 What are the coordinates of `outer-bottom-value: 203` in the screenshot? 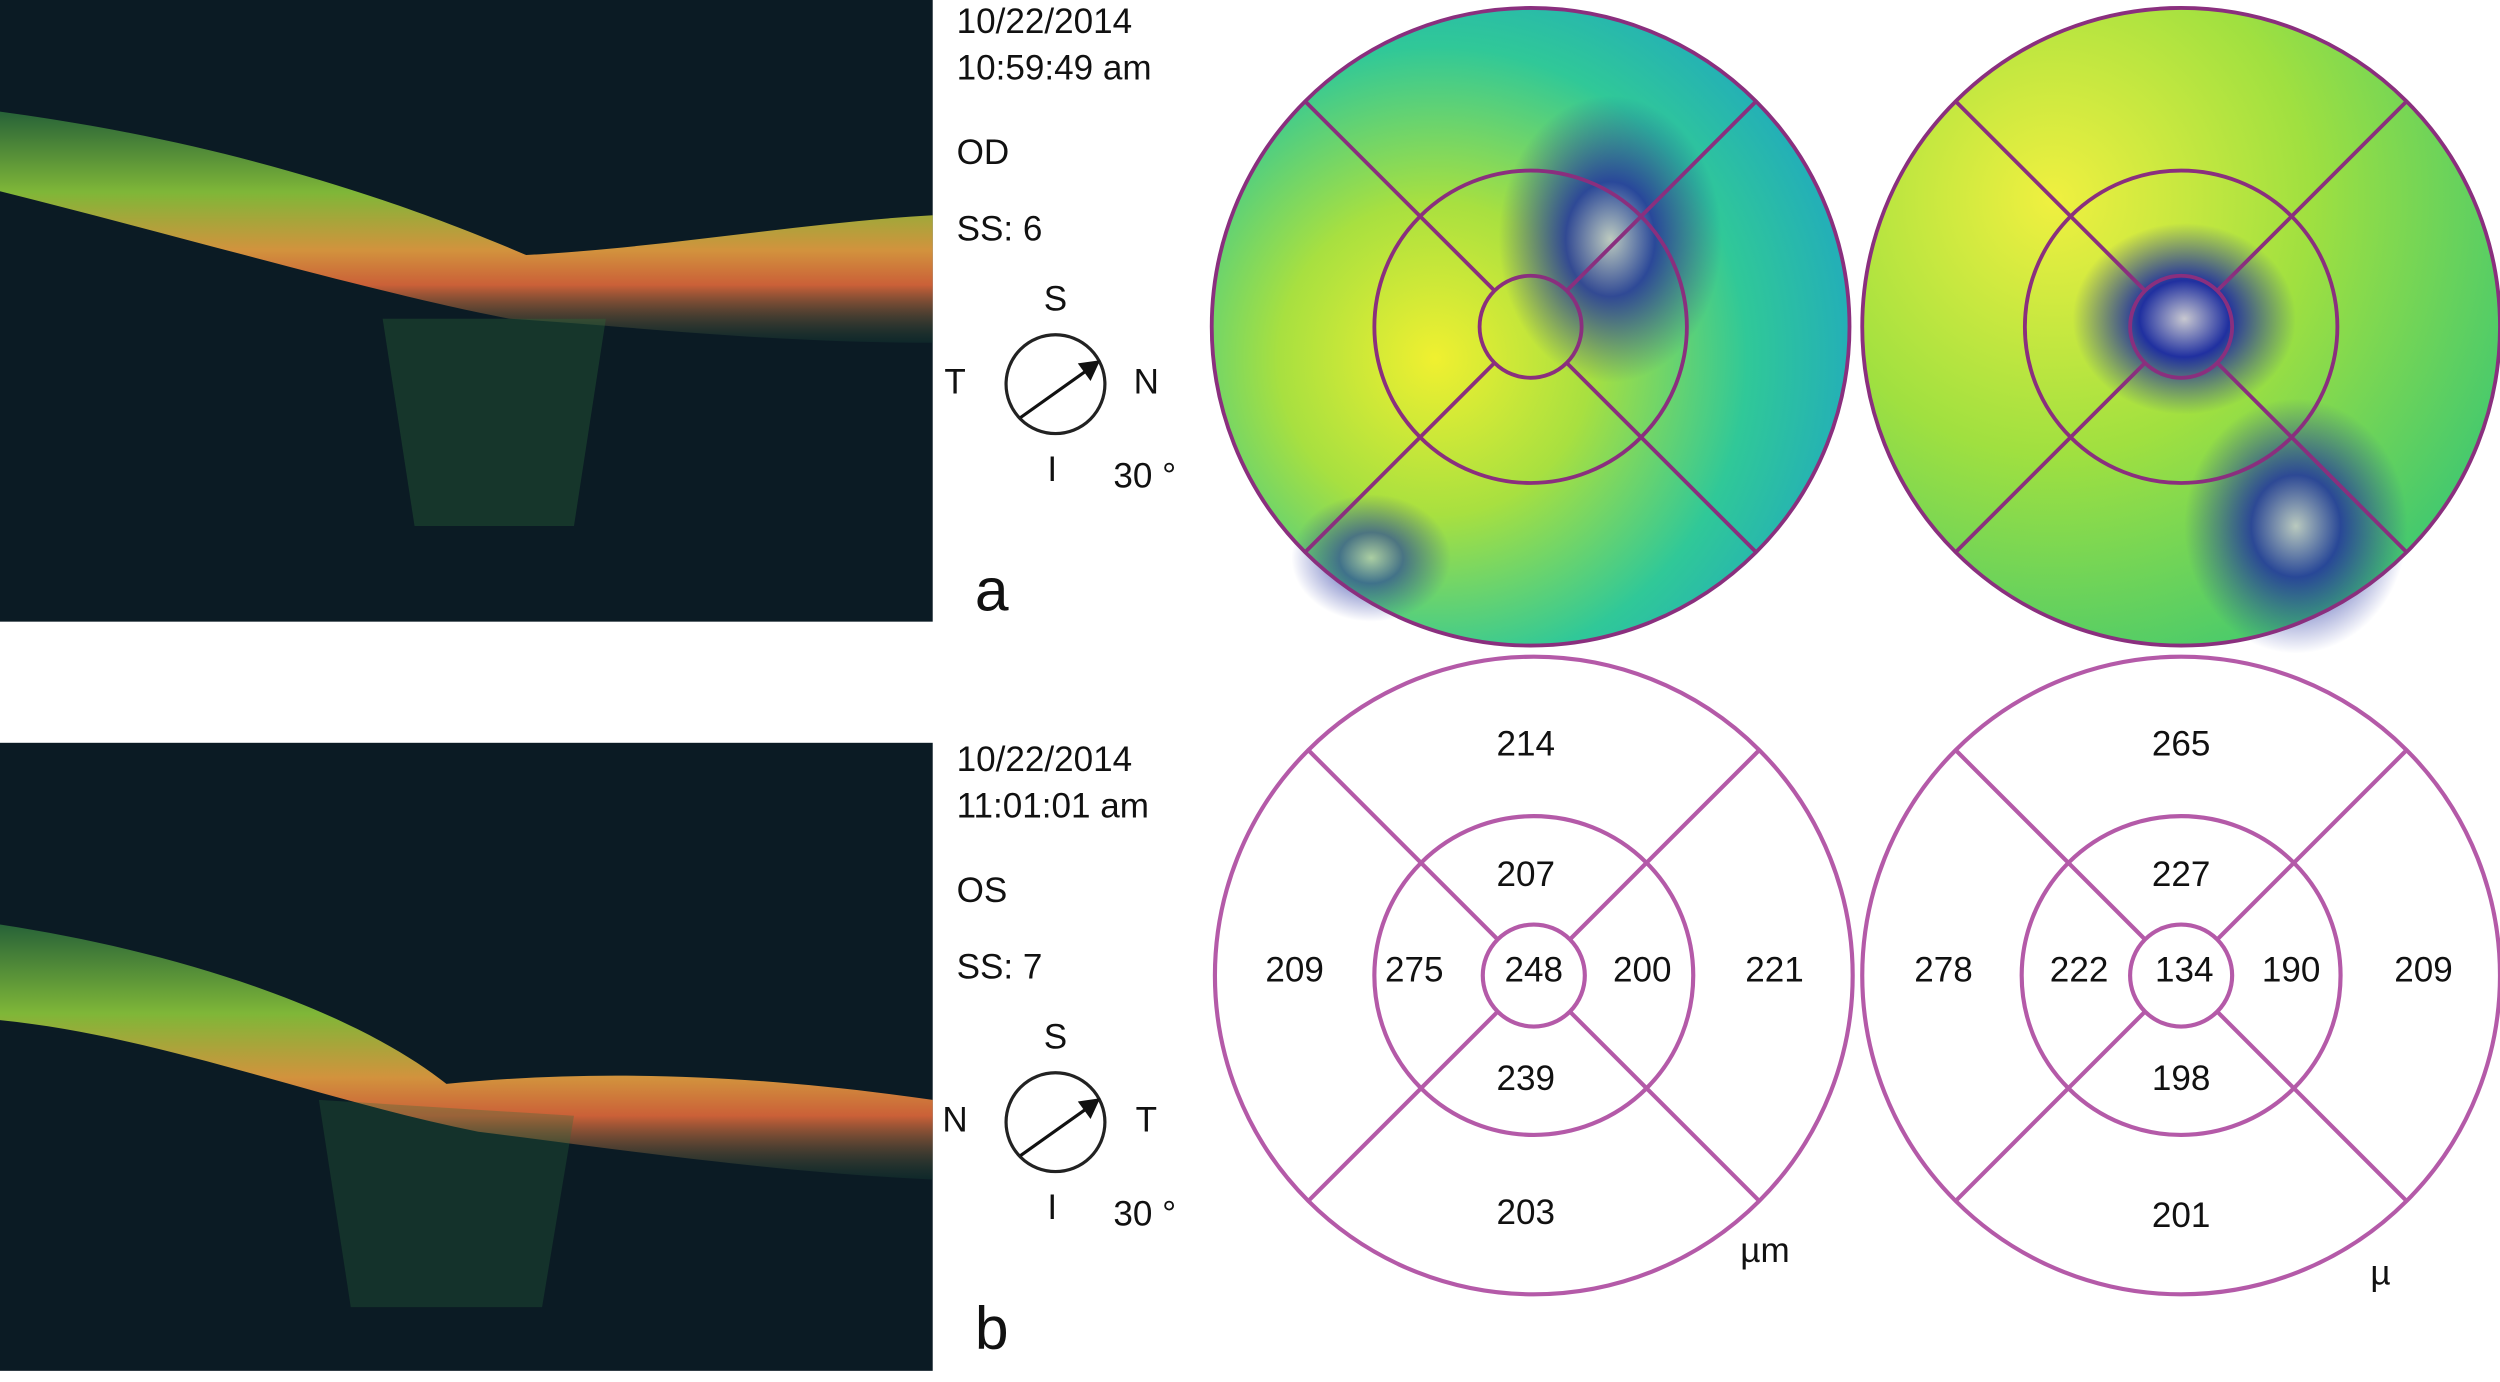 It's located at (1526, 1212).